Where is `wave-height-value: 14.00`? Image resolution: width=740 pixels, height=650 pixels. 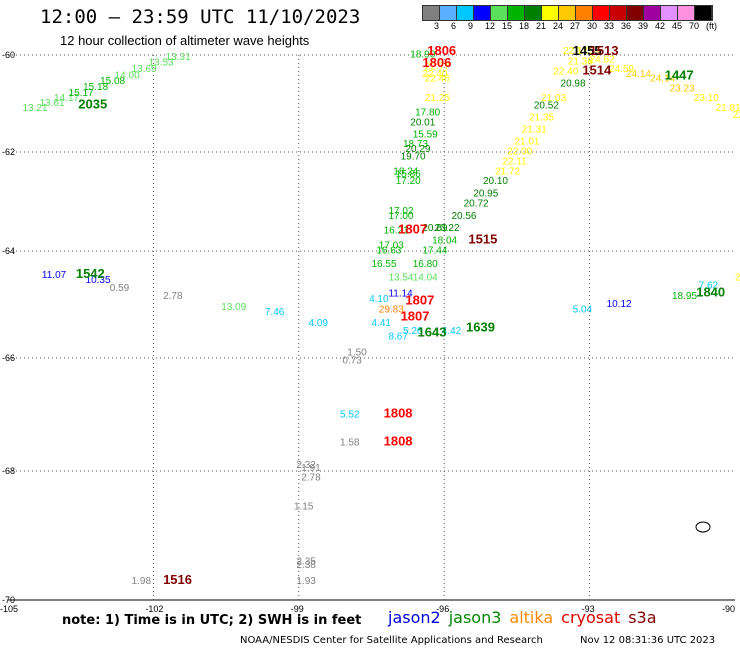 wave-height-value: 14.00 is located at coordinates (127, 75).